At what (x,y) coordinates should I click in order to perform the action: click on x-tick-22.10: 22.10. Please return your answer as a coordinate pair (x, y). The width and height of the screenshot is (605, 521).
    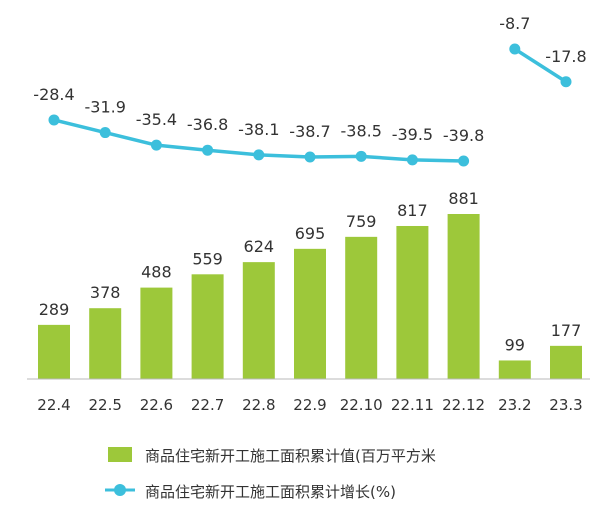
    Looking at the image, I should click on (361, 405).